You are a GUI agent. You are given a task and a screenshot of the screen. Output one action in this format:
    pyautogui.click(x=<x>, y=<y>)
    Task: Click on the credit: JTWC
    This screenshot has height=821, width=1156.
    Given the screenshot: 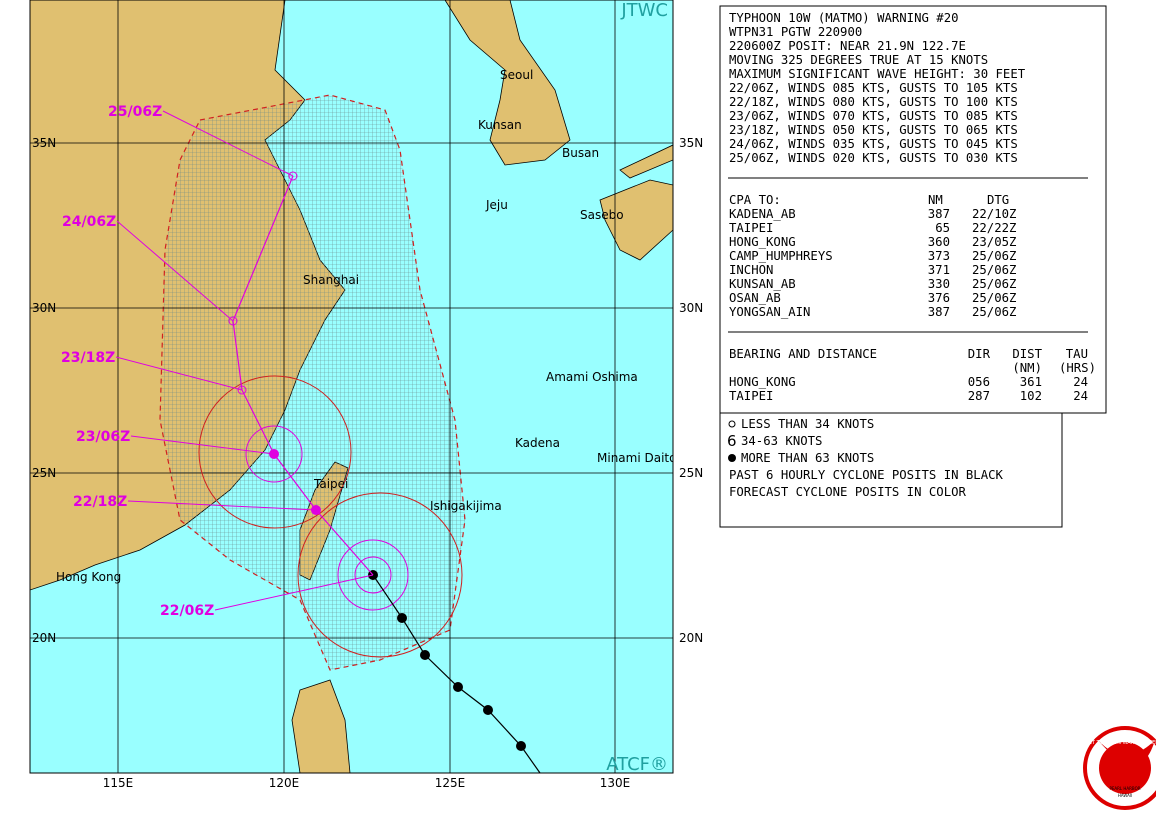 What is the action you would take?
    pyautogui.click(x=644, y=10)
    